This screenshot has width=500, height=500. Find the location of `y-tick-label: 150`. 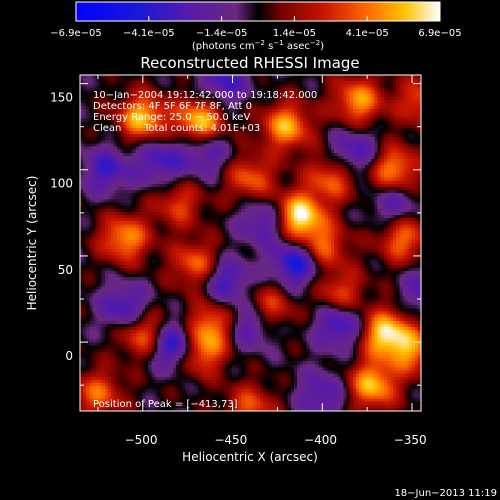

y-tick-label: 150 is located at coordinates (61, 98).